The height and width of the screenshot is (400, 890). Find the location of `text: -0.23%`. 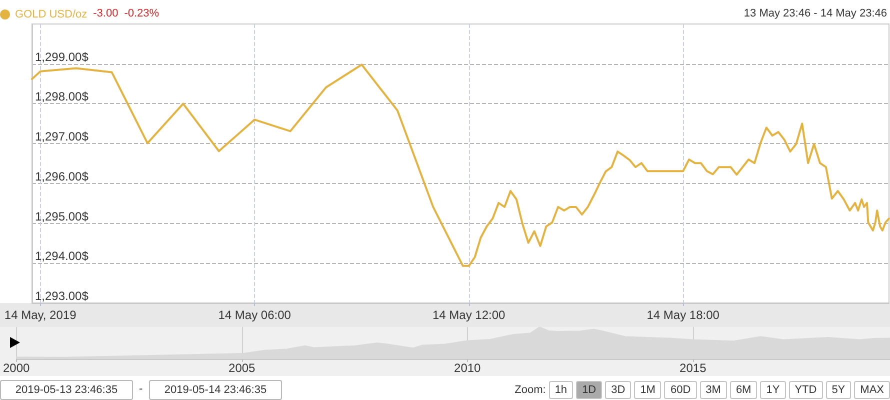

text: -0.23% is located at coordinates (142, 14).